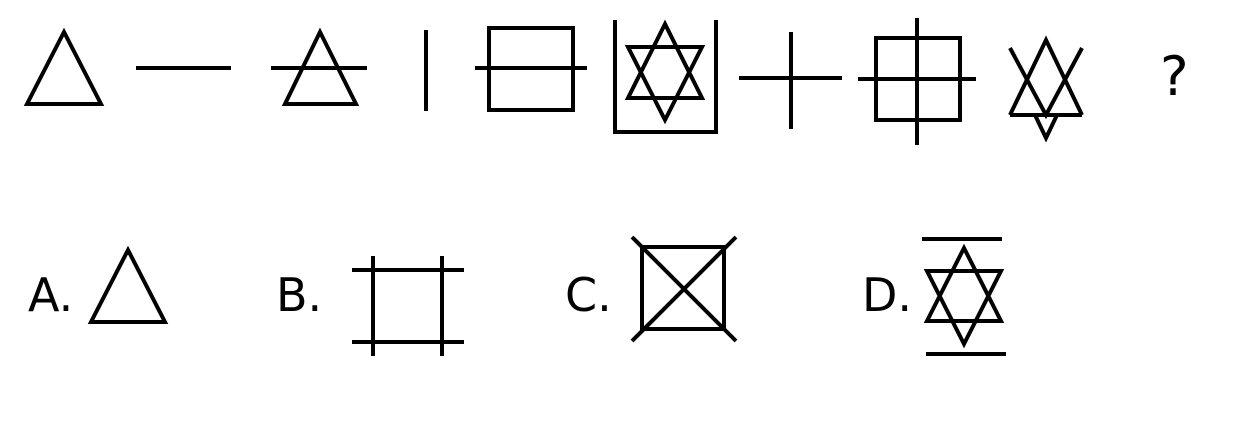 This screenshot has height=428, width=1255. I want to click on seq-9-lower-strokes, so click(1046, 75).